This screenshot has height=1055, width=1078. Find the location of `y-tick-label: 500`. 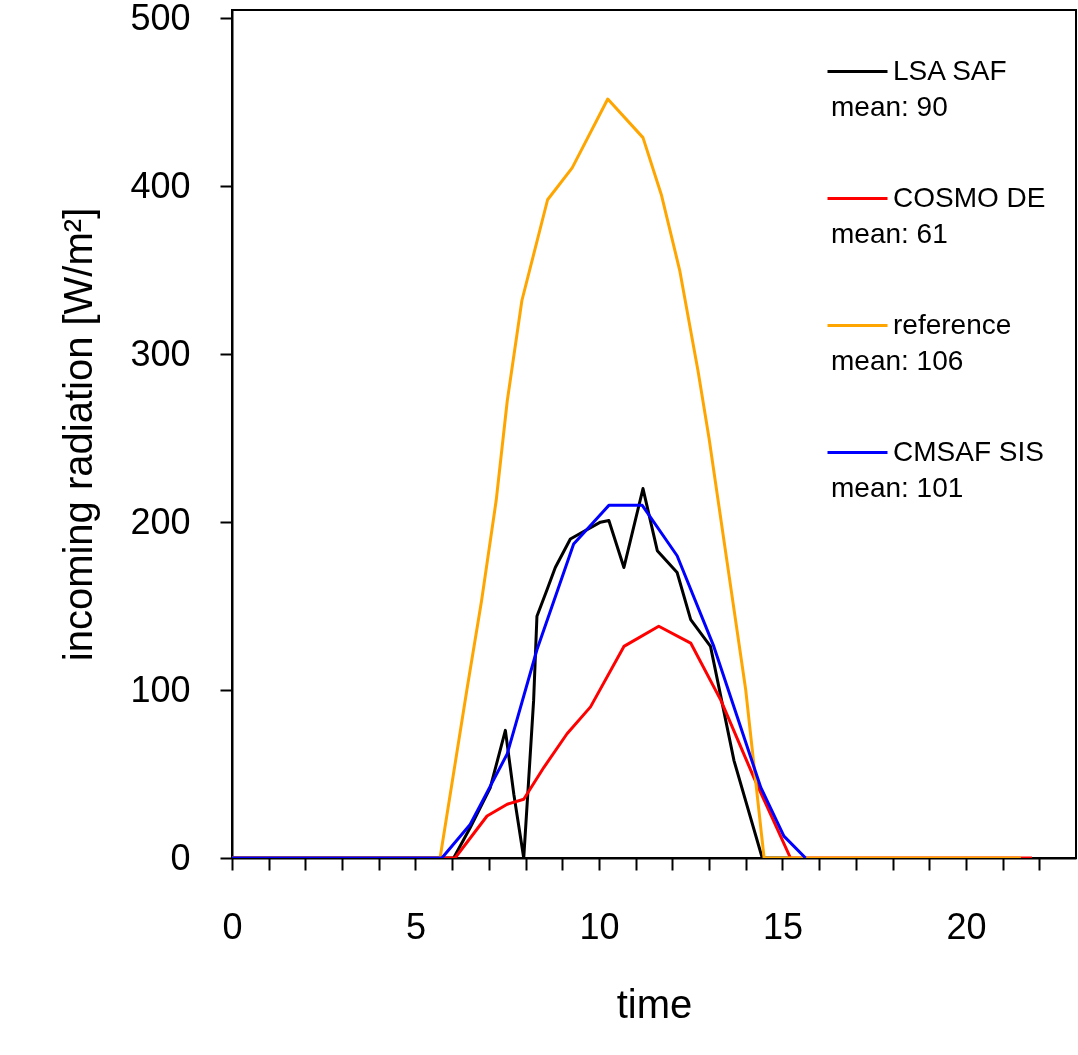

y-tick-label: 500 is located at coordinates (160, 19).